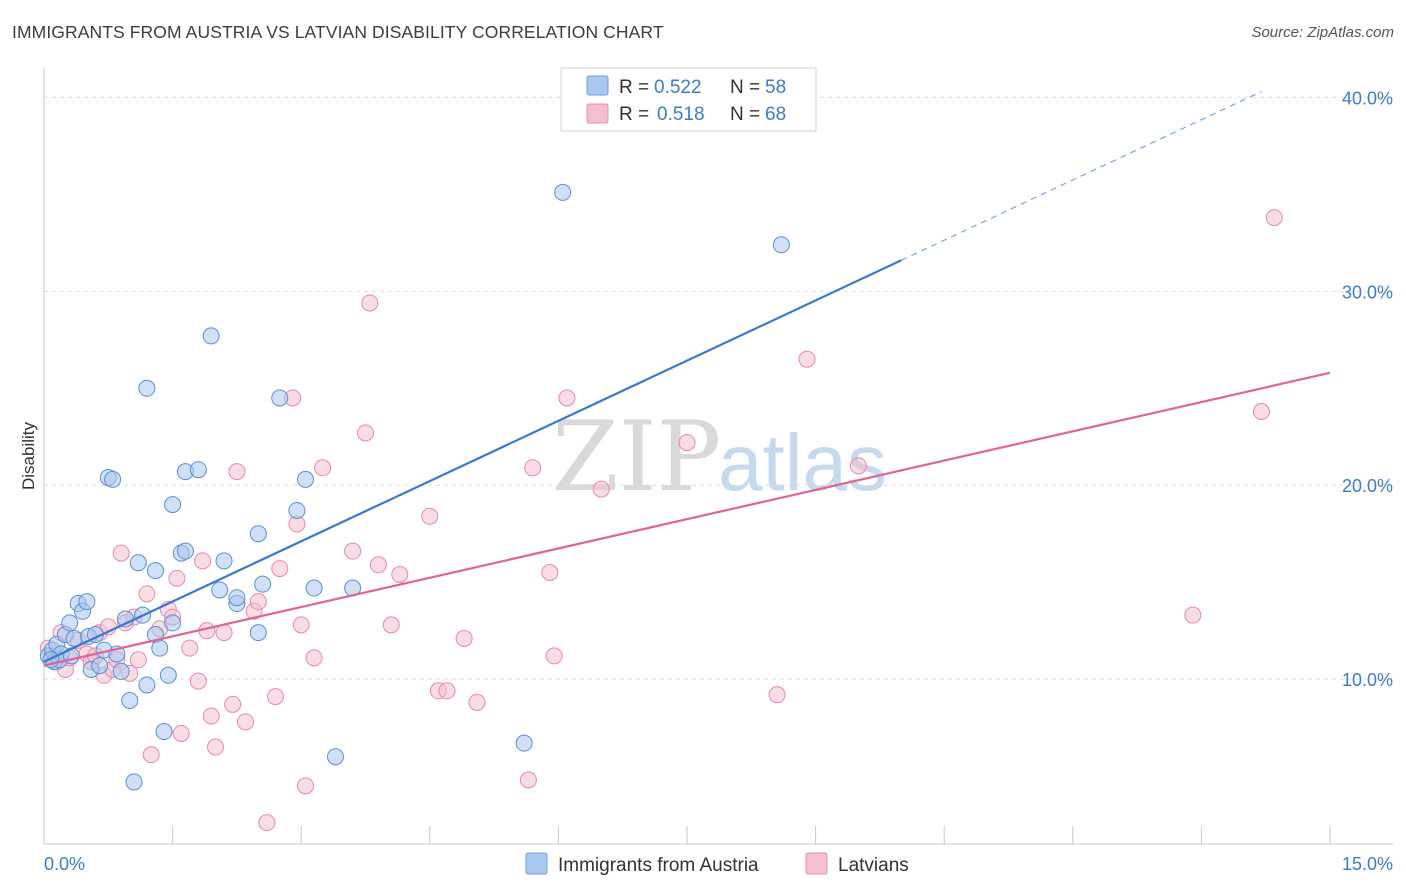 The height and width of the screenshot is (892, 1406). I want to click on y-tick-label: 10.0%, so click(1367, 680).